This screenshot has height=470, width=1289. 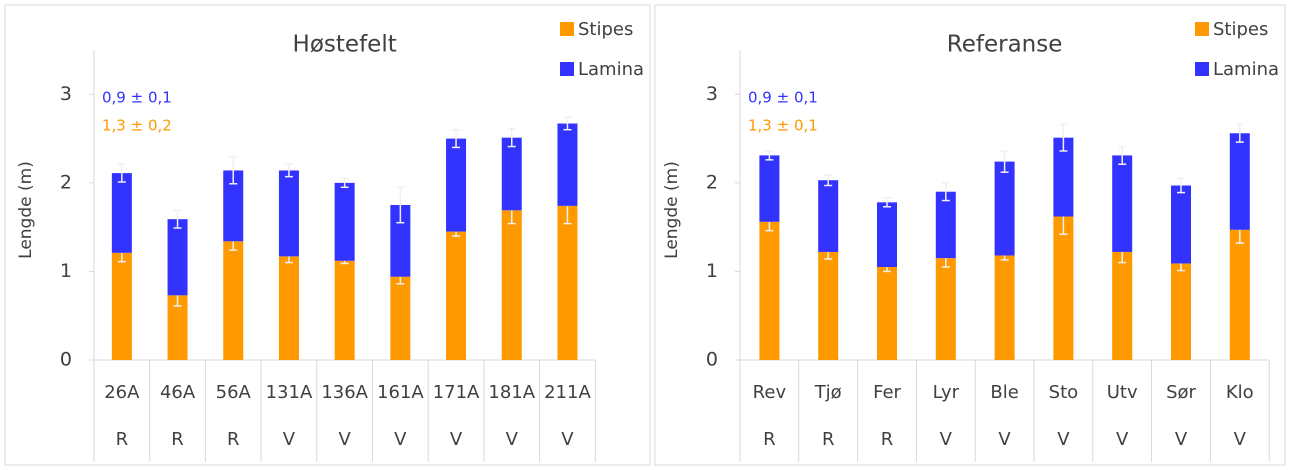 I want to click on annotation: 1,3 ± 0,2, so click(x=137, y=126).